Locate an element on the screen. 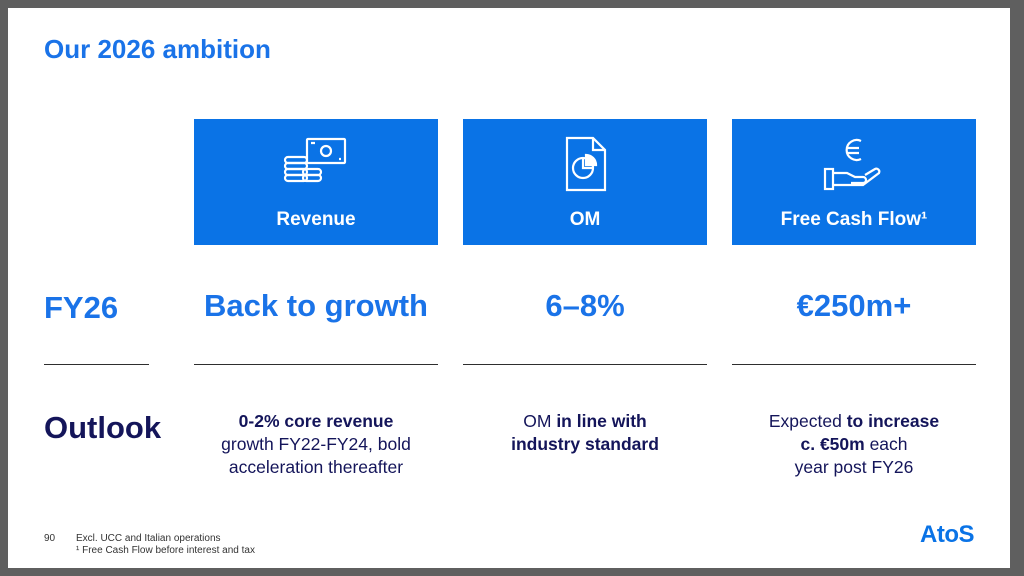  om-outlook-pre: OM is located at coordinates (540, 421).